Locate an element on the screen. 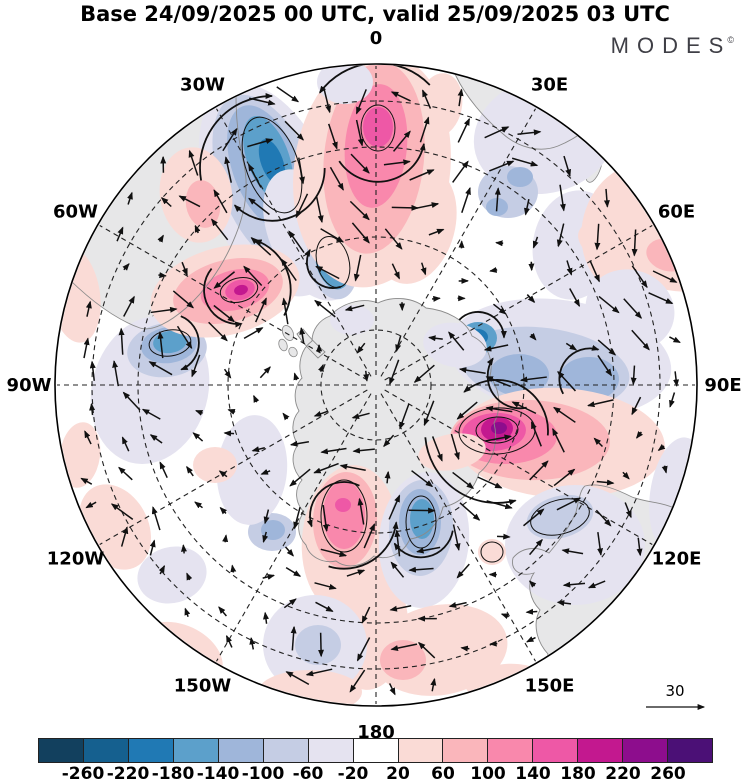 Image resolution: width=750 pixels, height=784 pixels. colorbar-tick--20: -20 is located at coordinates (353, 774).